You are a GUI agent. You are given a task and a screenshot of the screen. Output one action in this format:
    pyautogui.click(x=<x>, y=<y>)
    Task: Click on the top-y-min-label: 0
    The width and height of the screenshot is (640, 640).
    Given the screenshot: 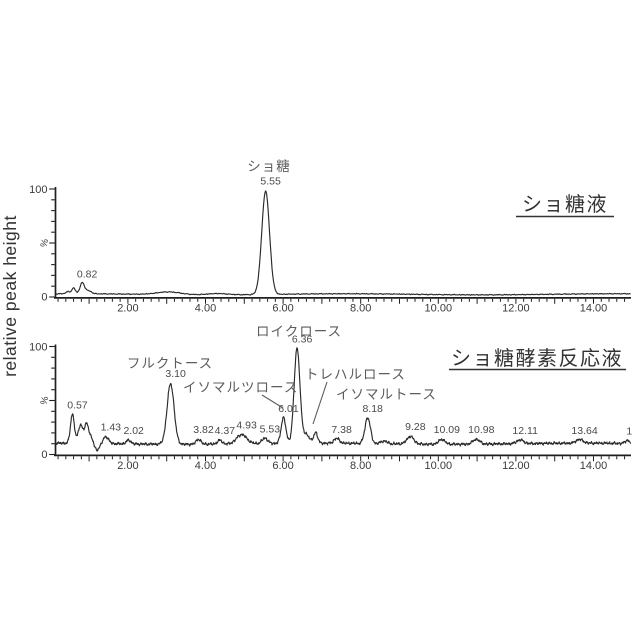 What is the action you would take?
    pyautogui.click(x=44, y=298)
    